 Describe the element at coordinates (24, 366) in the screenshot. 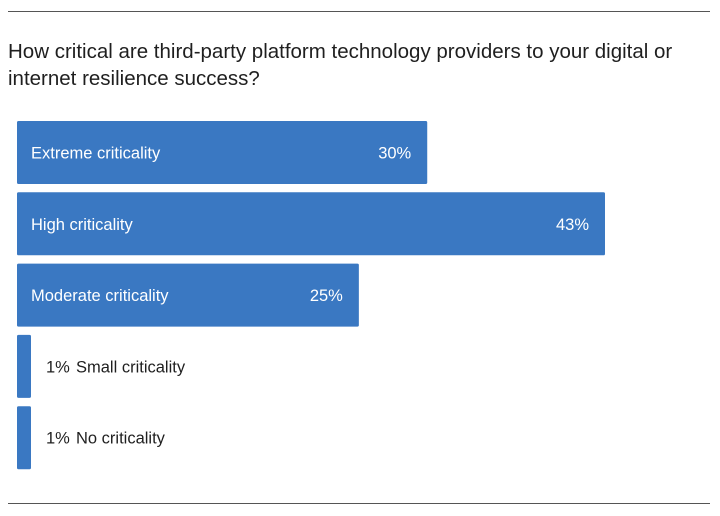

I see `bar-small-criticality` at that location.